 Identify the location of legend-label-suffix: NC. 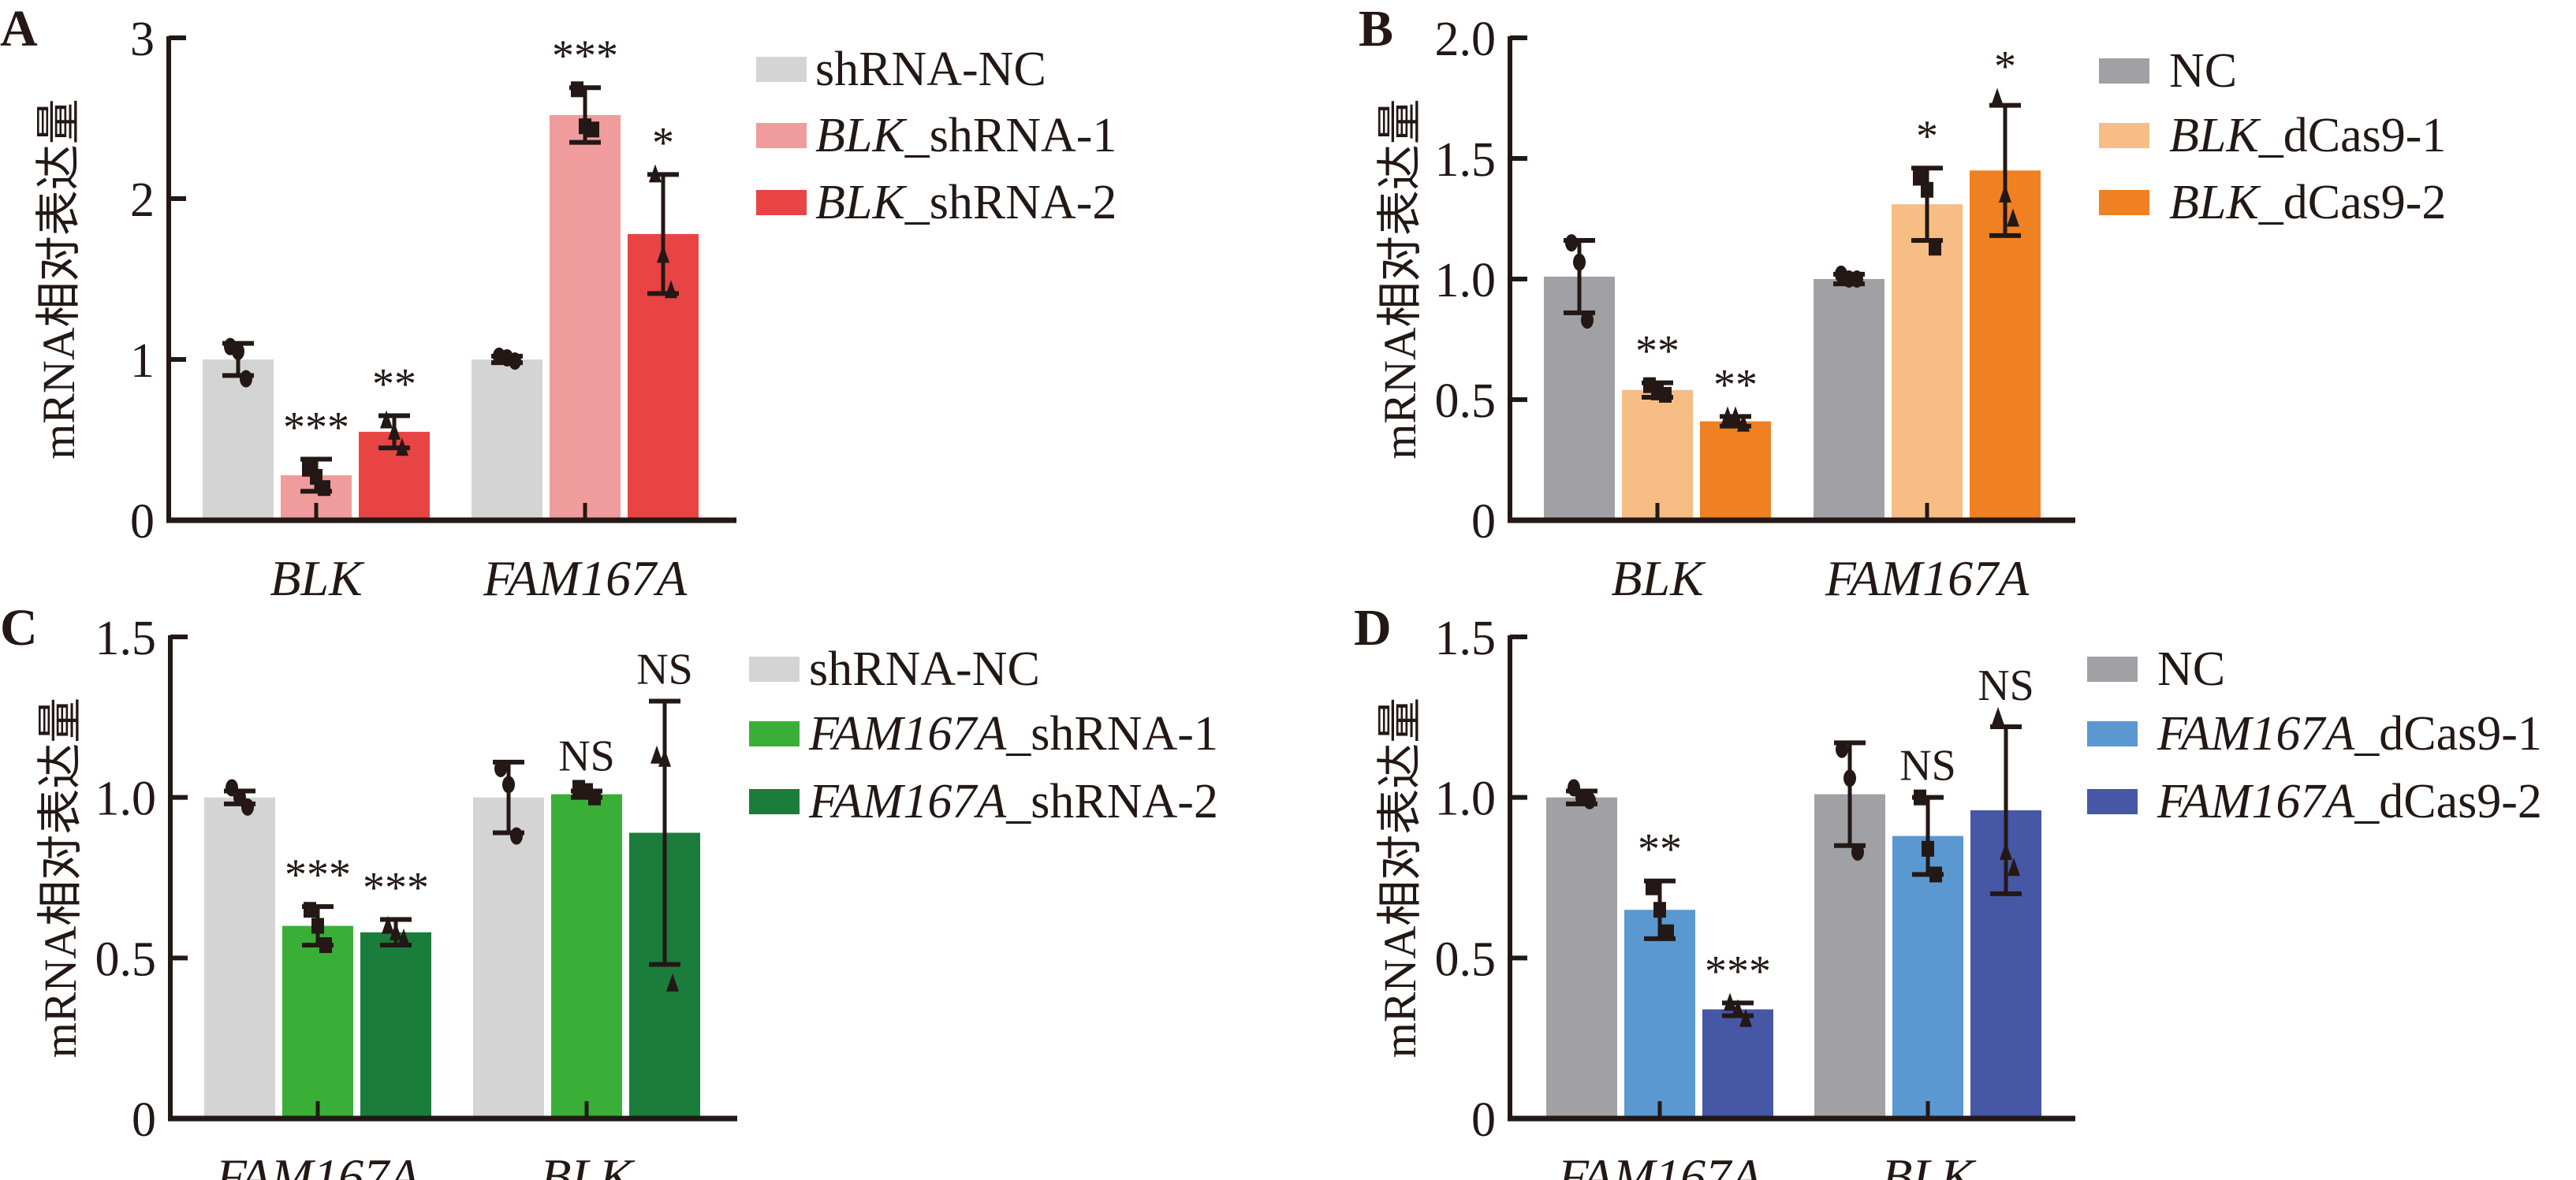
(2203, 71).